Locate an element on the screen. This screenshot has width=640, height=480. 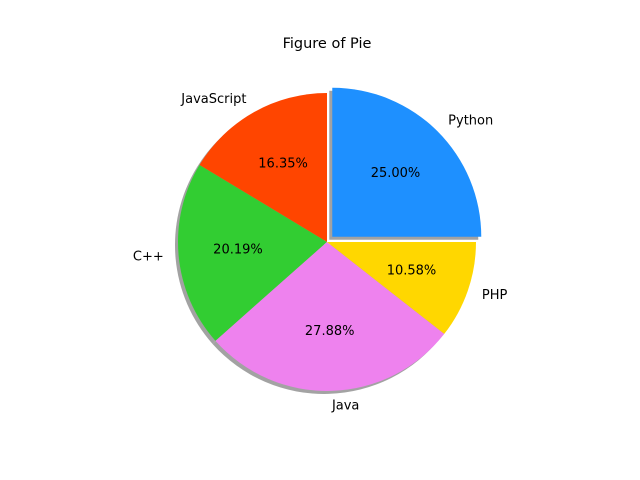
value-label: 10.58% is located at coordinates (412, 271).